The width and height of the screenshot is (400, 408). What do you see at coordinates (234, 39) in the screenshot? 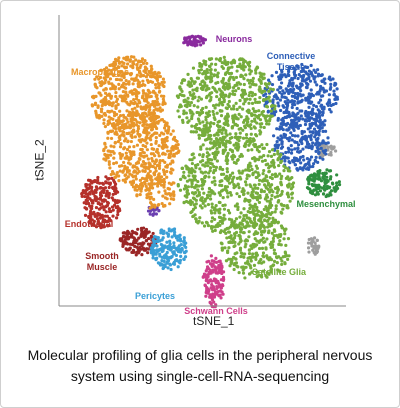
I see `cluster-label: Neurons` at bounding box center [234, 39].